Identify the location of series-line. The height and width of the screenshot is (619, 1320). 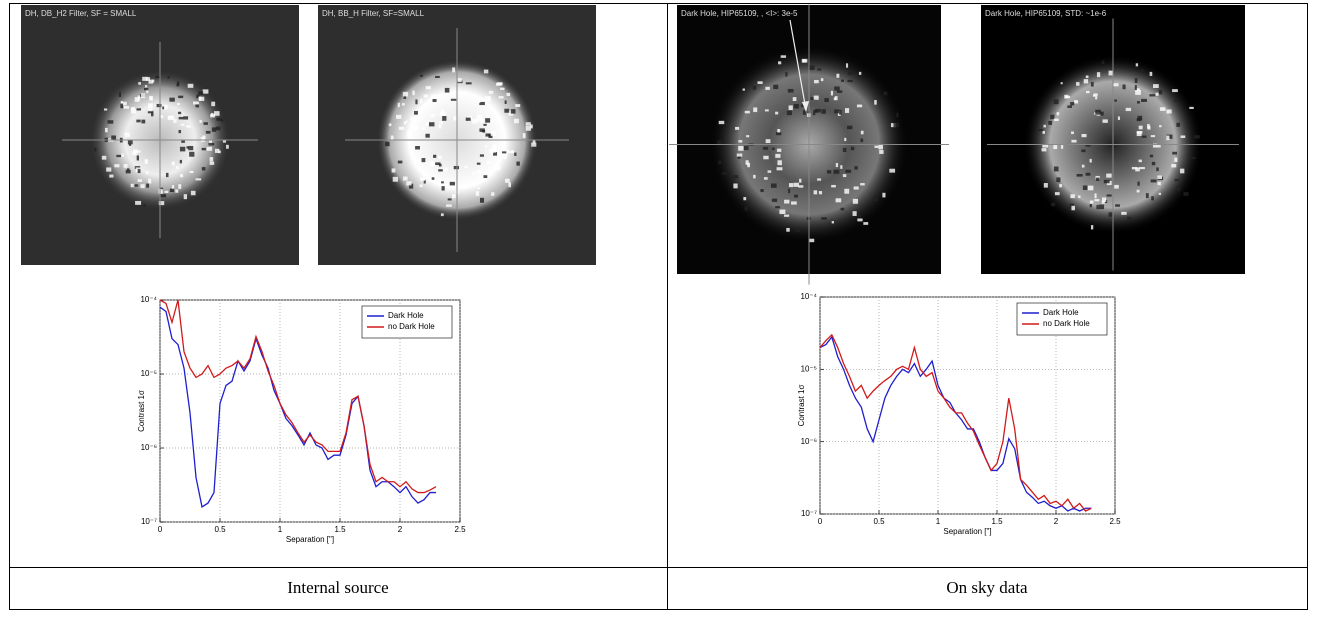
(298, 396).